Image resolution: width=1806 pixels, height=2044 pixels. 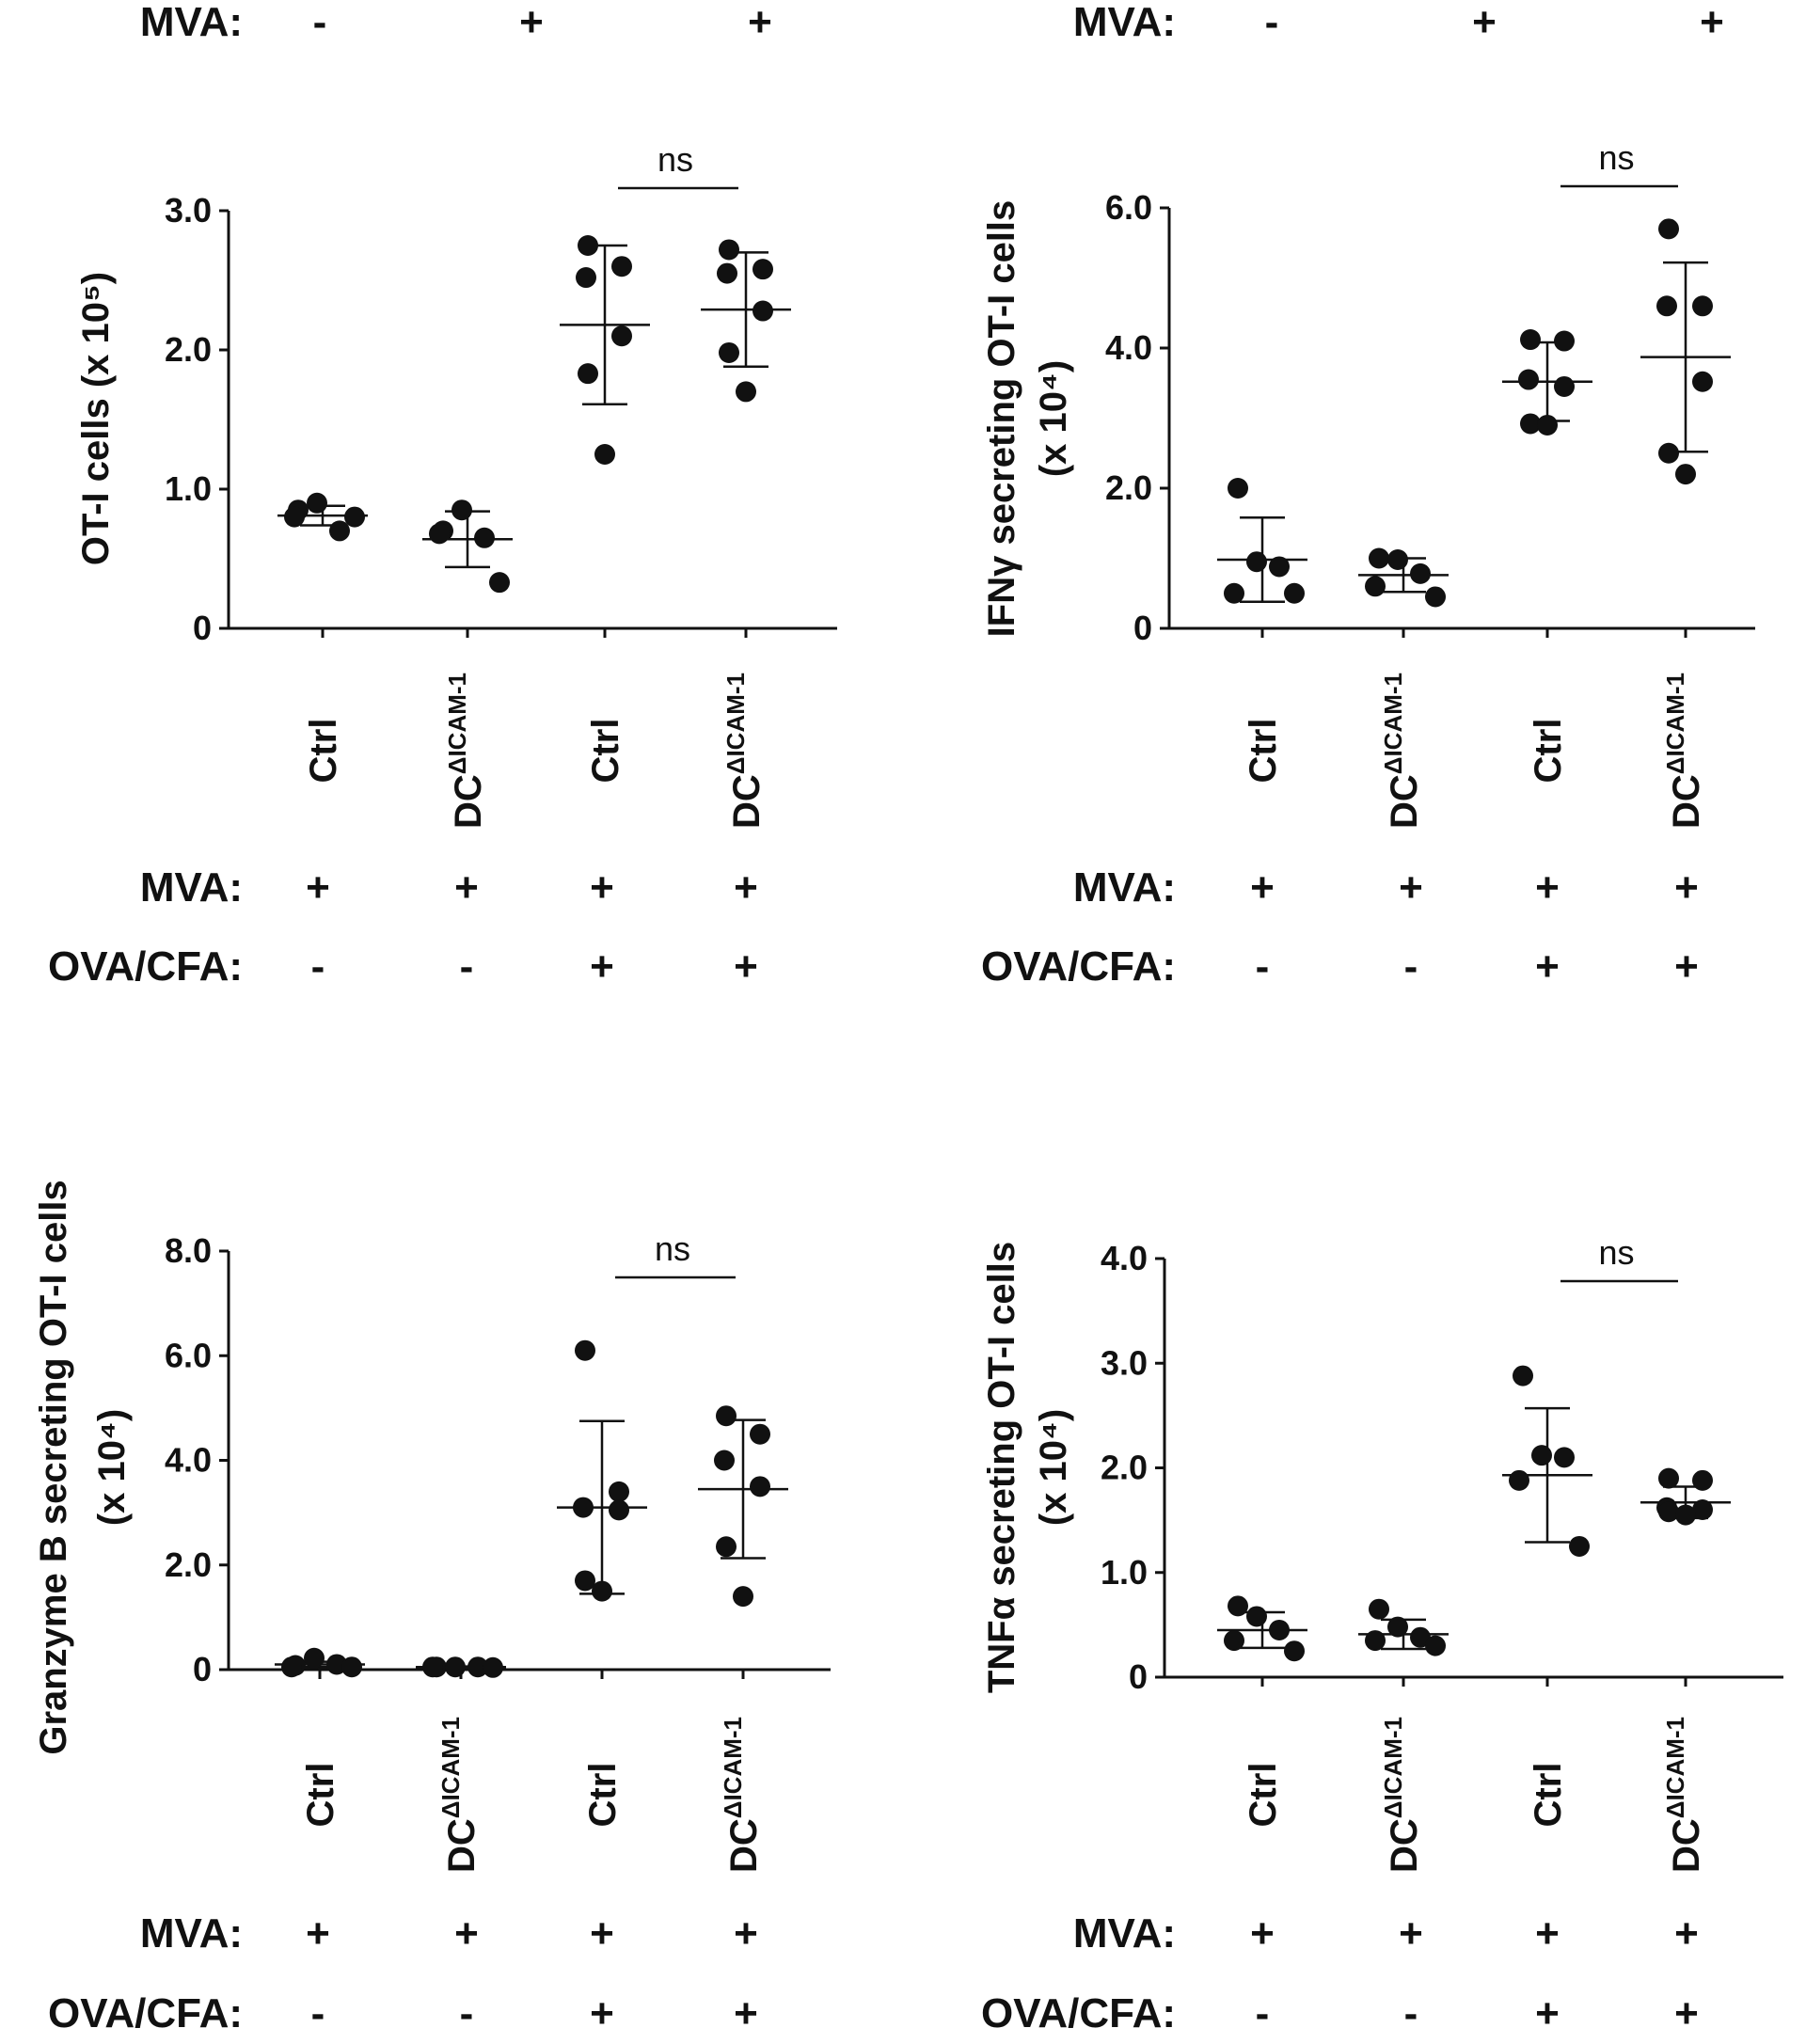 What do you see at coordinates (146, 2013) in the screenshot?
I see `ova-row-label: OVA/CFA:` at bounding box center [146, 2013].